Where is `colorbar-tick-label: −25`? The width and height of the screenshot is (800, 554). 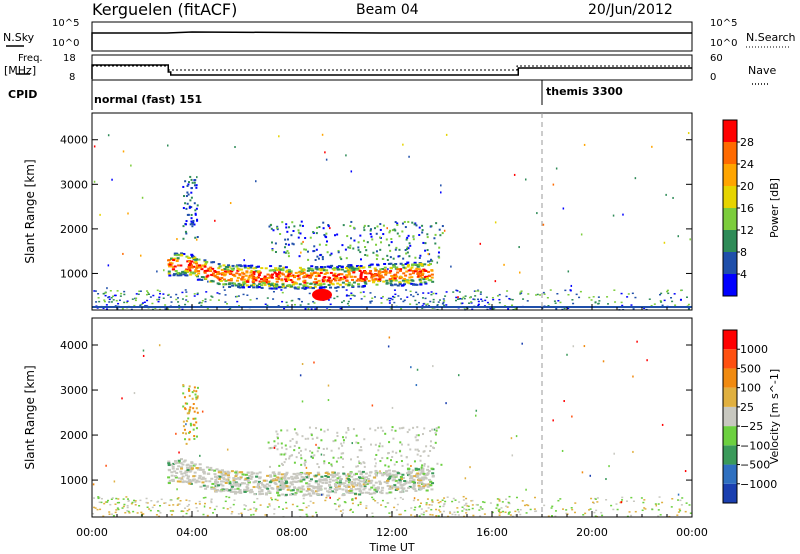 colorbar-tick-label: −25 is located at coordinates (751, 426).